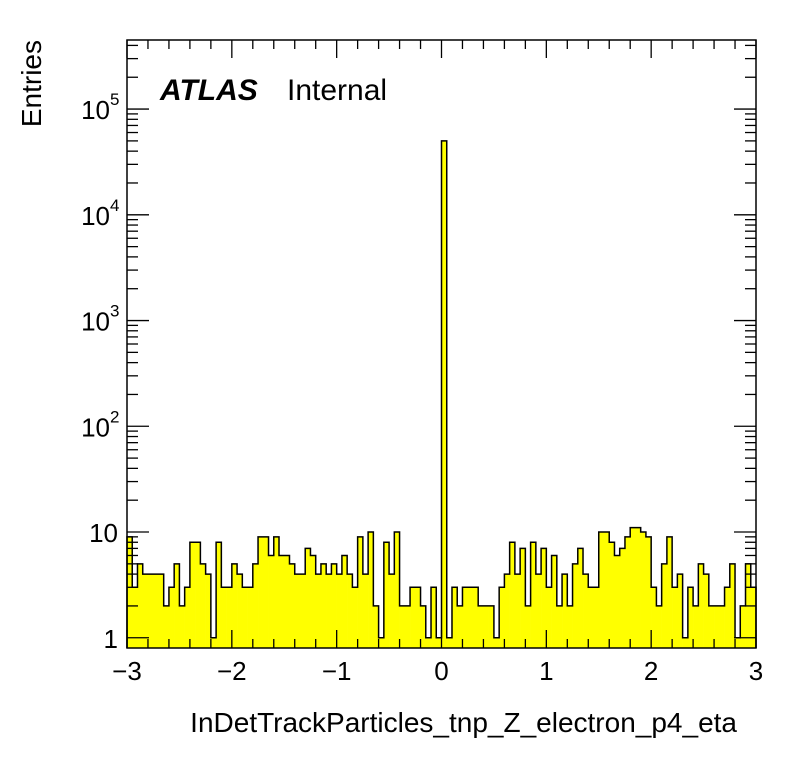  What do you see at coordinates (31, 83) in the screenshot?
I see `y-axis-title: Entries` at bounding box center [31, 83].